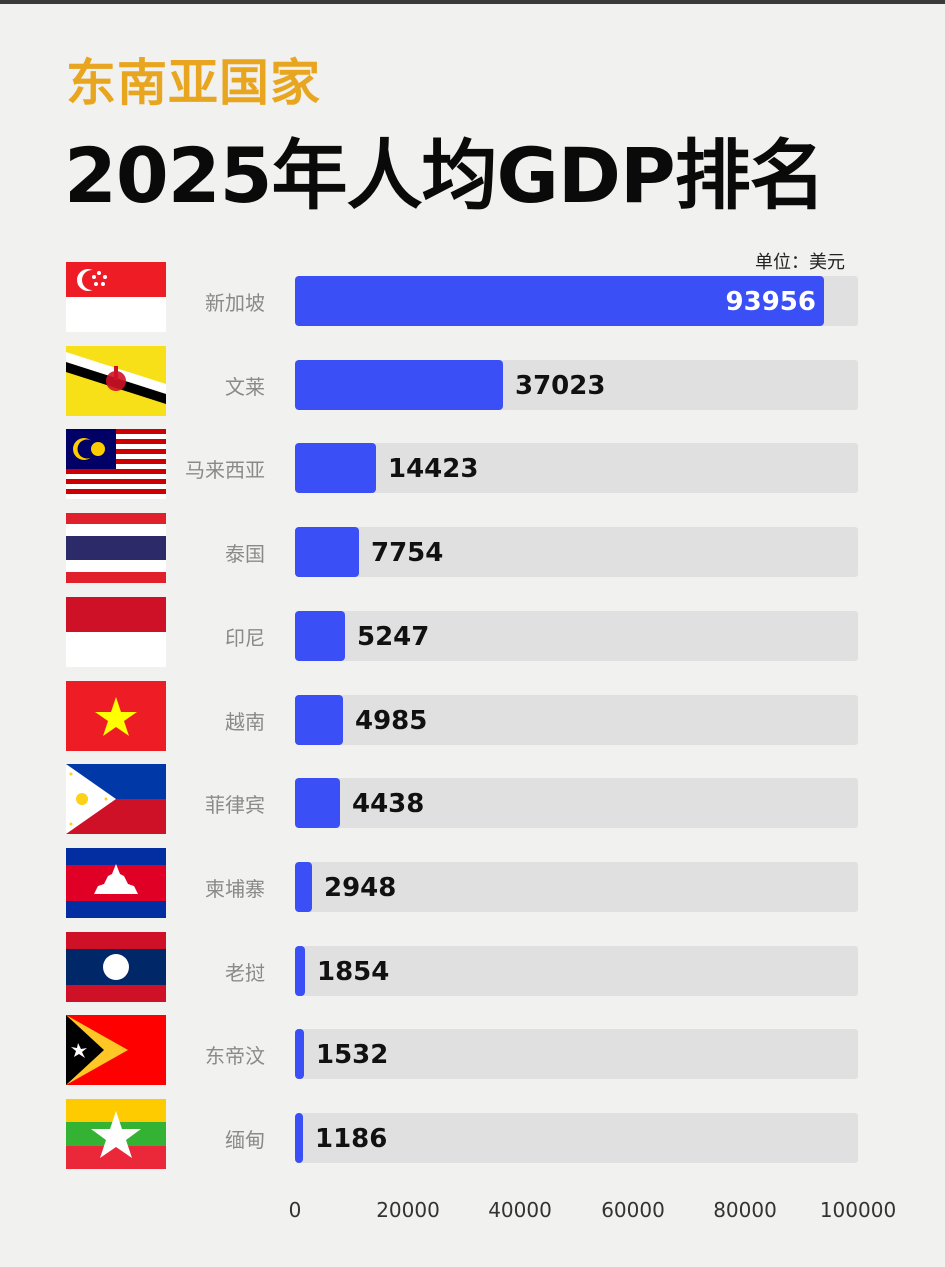 The width and height of the screenshot is (945, 1267). Describe the element at coordinates (445, 175) in the screenshot. I see `chart-title: 2025年人均GDP排名` at that location.